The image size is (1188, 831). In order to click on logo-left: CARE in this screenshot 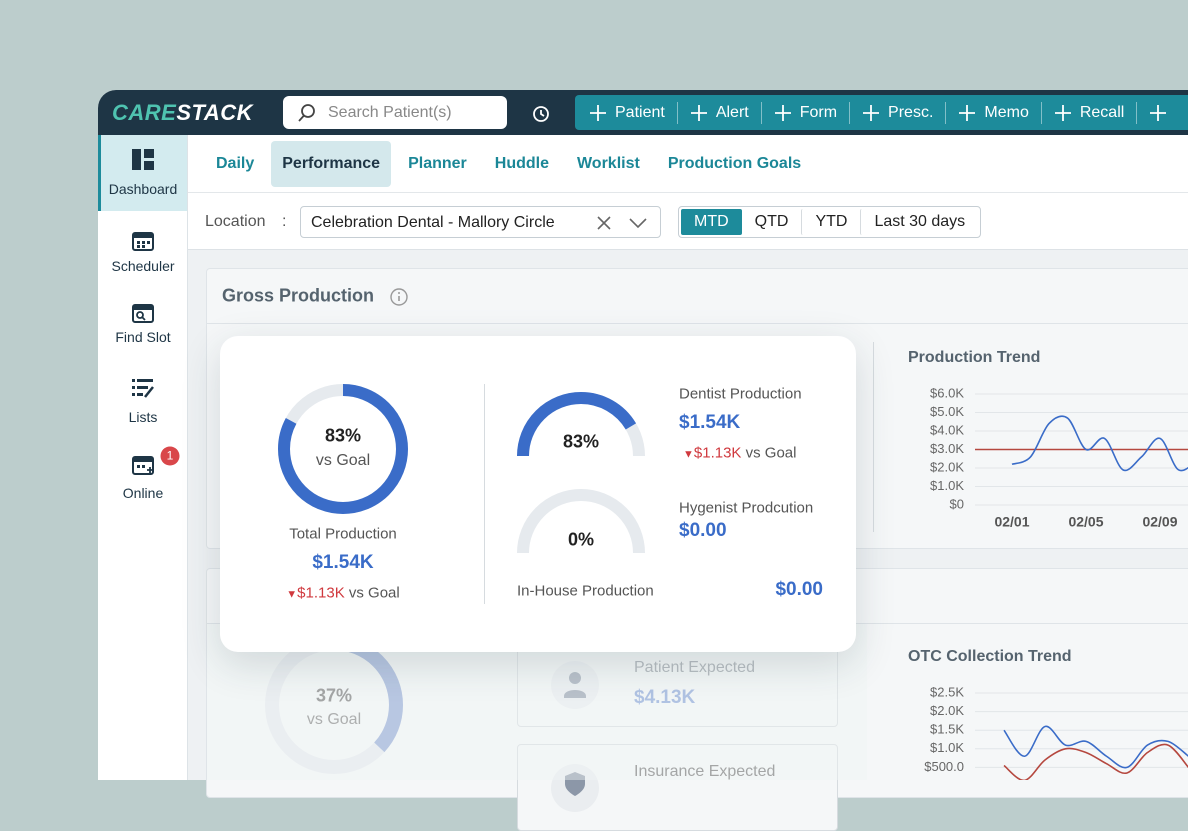, I will do `click(144, 112)`.